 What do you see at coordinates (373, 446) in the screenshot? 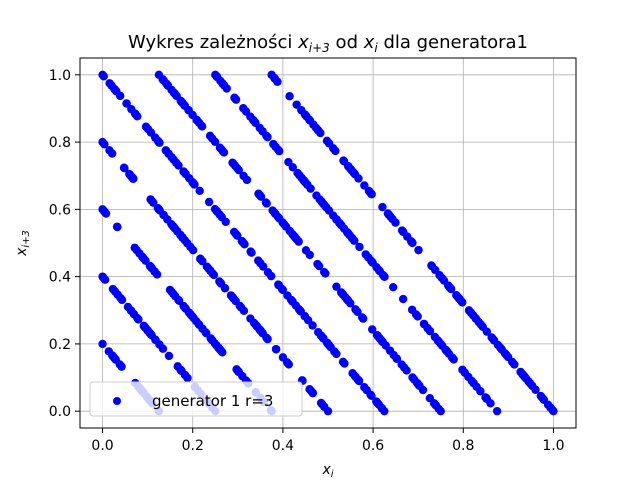
I see `x-tick-label: 0.6` at bounding box center [373, 446].